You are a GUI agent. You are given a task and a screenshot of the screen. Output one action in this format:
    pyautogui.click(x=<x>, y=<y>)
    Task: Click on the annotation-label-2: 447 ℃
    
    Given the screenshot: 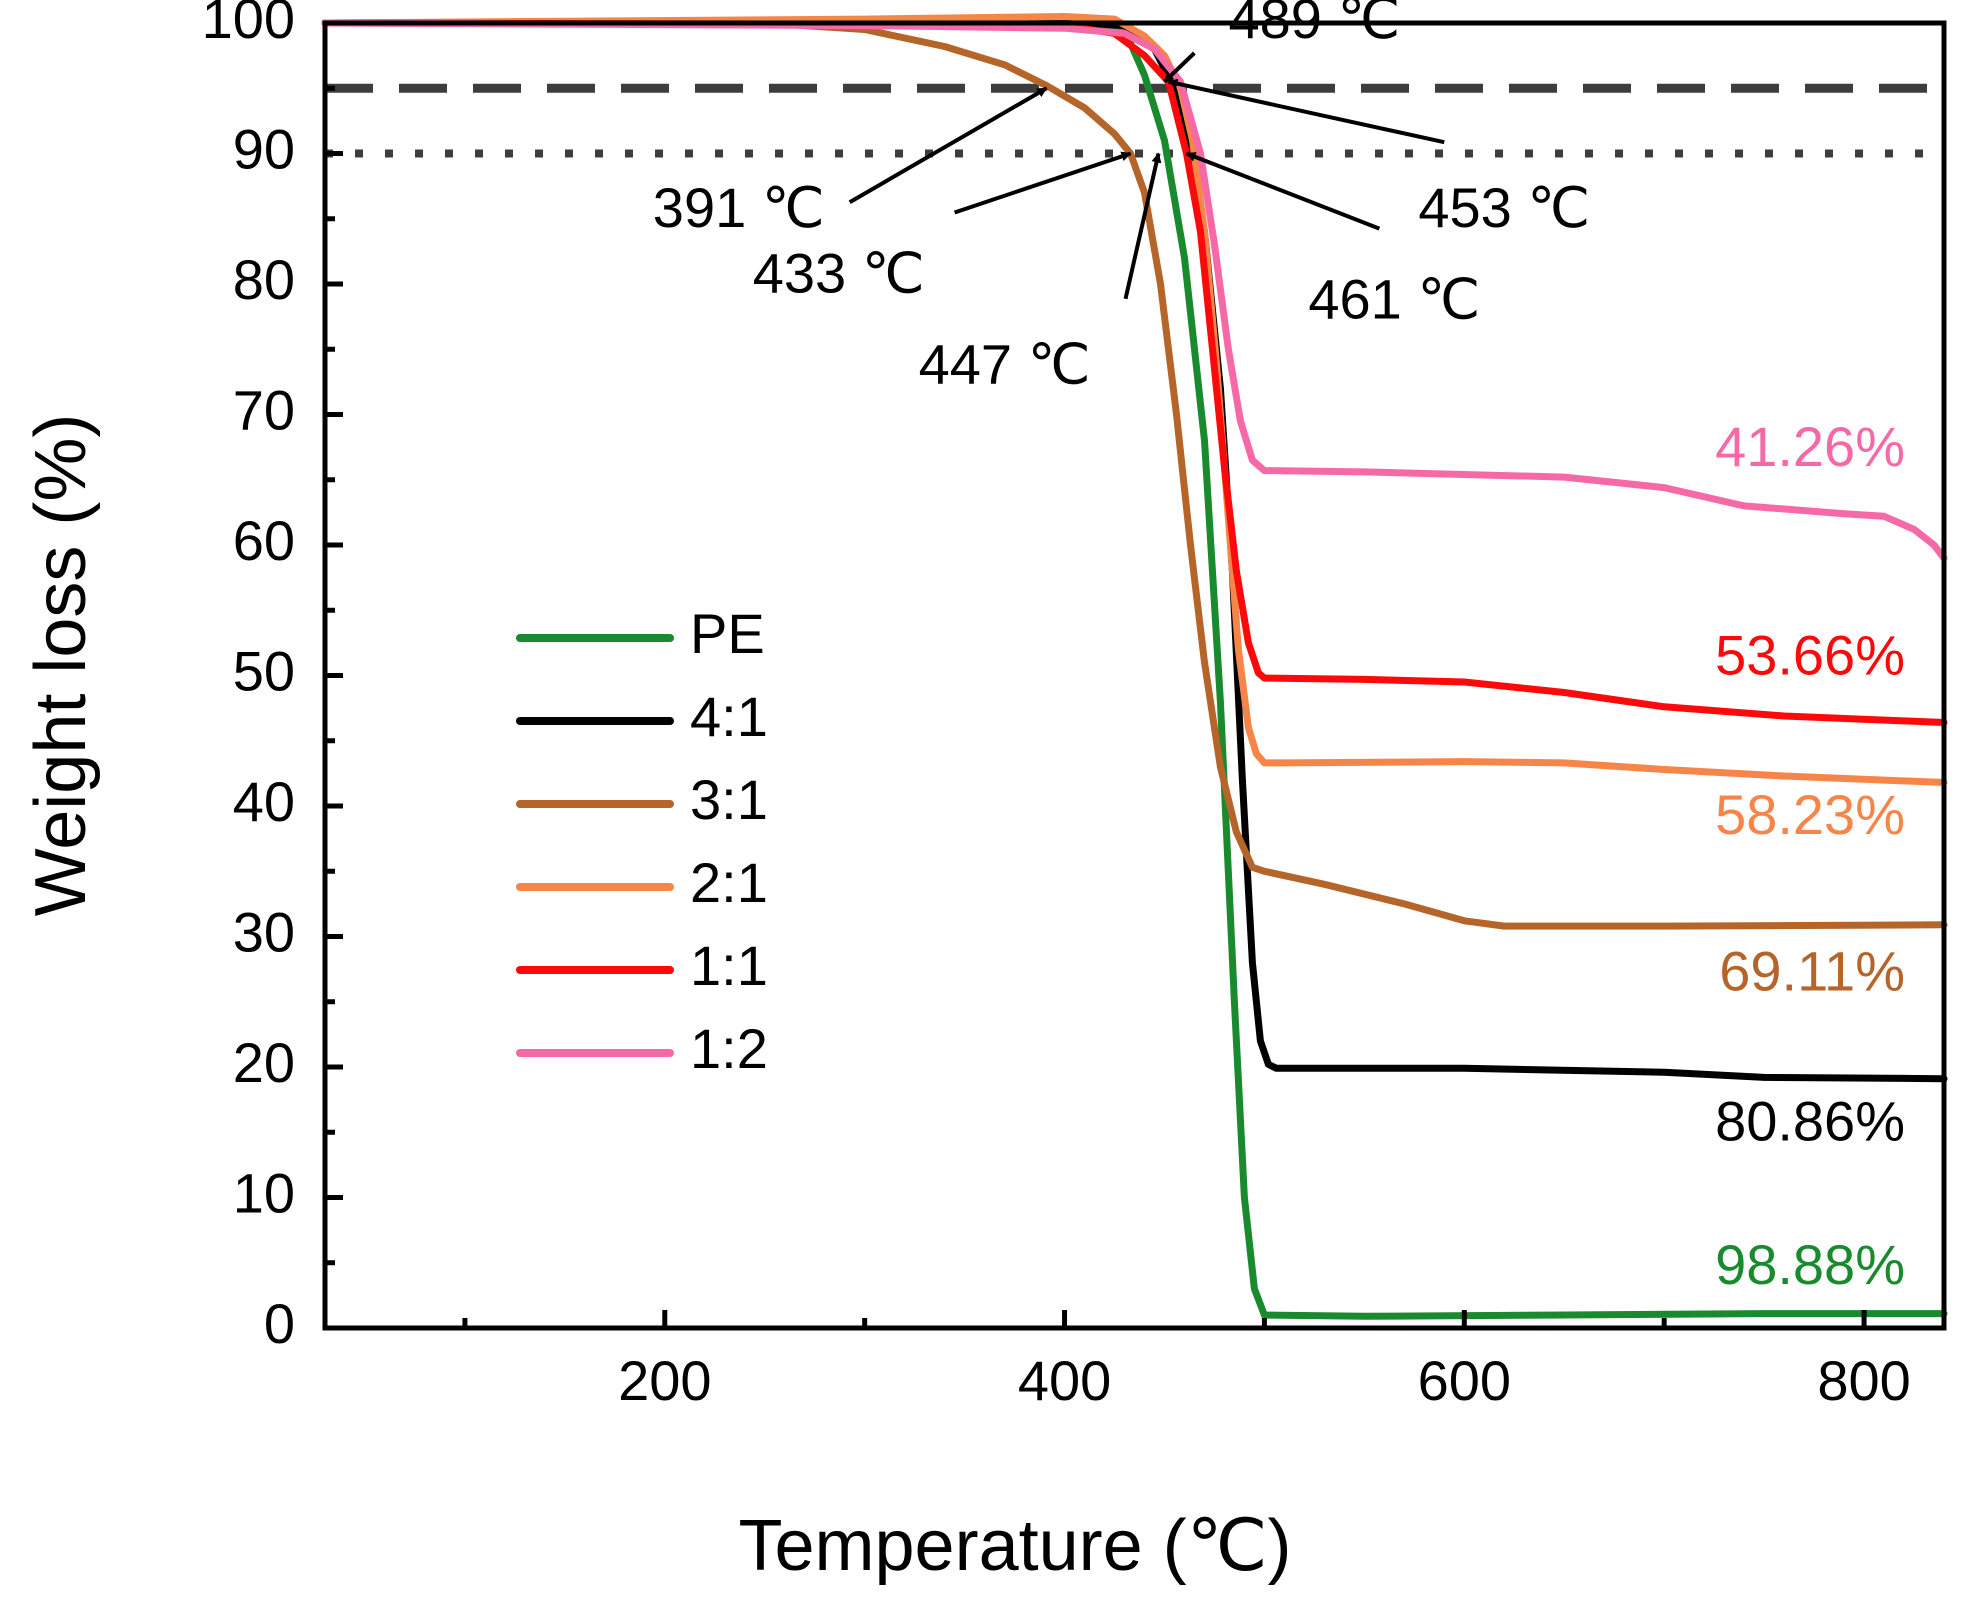 What is the action you would take?
    pyautogui.click(x=1005, y=364)
    